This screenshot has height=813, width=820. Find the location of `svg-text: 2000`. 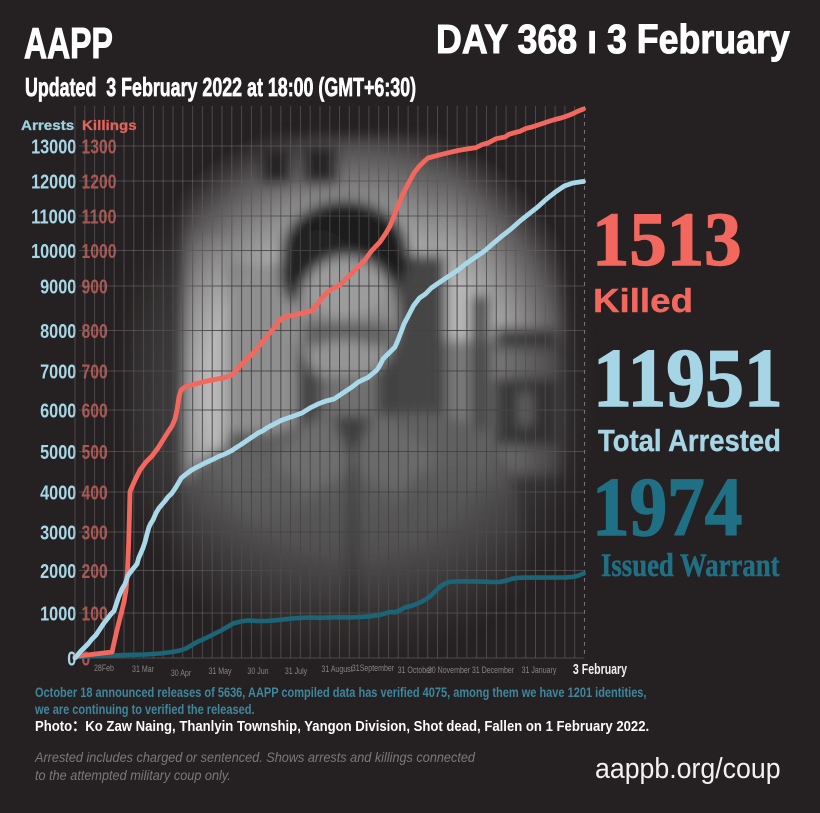

svg-text: 2000 is located at coordinates (58, 571).